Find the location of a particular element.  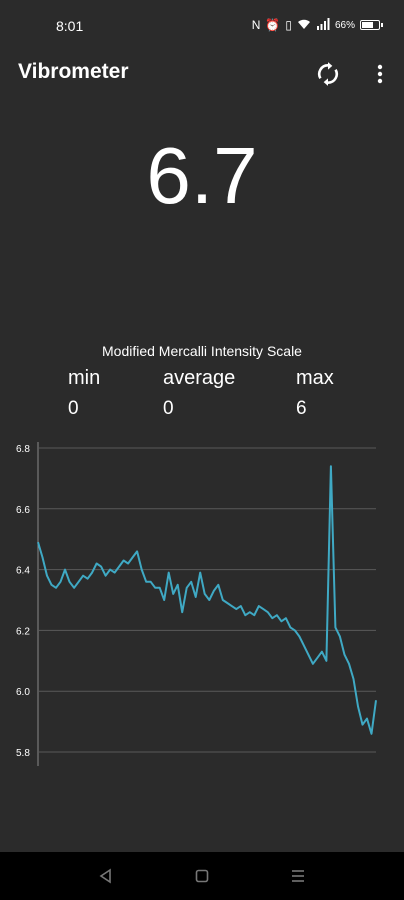

current-reading: 6.7 is located at coordinates (202, 175).